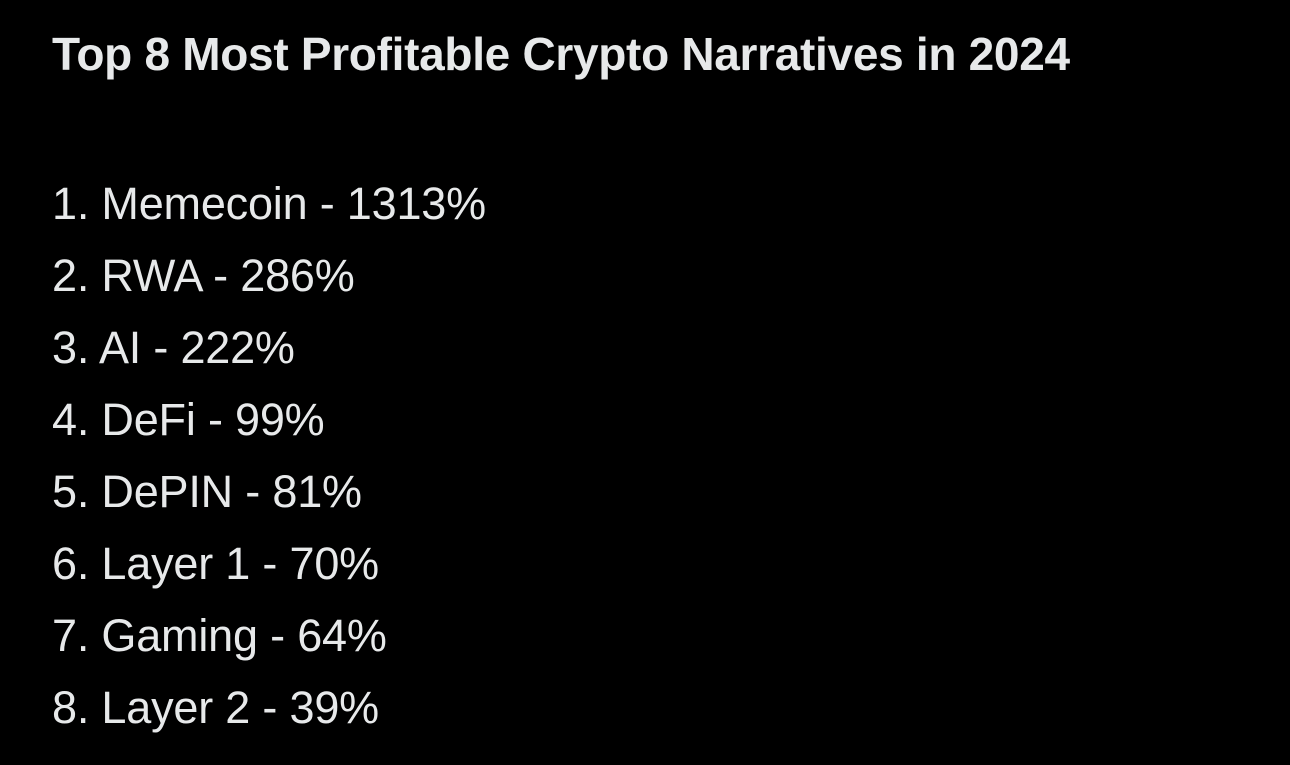 Image resolution: width=1290 pixels, height=765 pixels. What do you see at coordinates (207, 491) in the screenshot?
I see `list-item-depin: 5. DePIN - 81%` at bounding box center [207, 491].